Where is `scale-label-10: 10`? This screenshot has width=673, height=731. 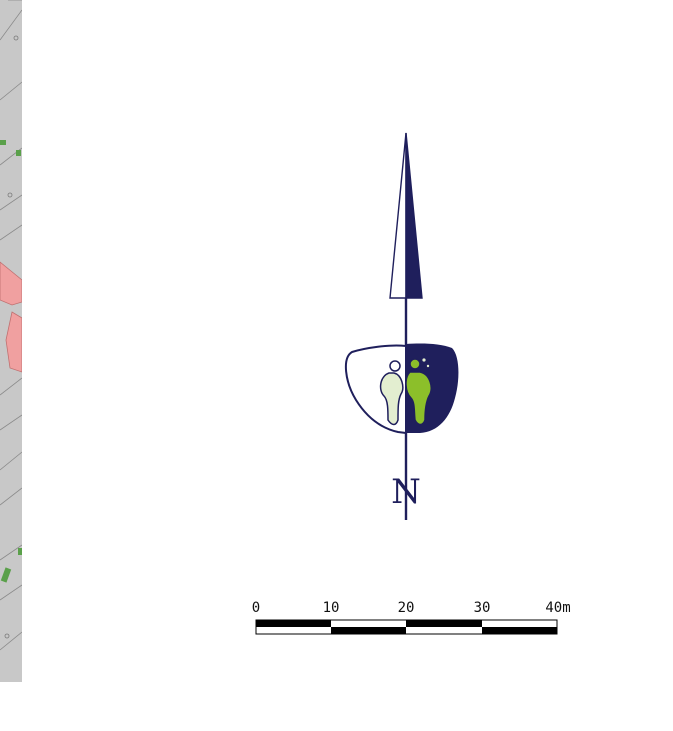 scale-label-10: 10 is located at coordinates (331, 608).